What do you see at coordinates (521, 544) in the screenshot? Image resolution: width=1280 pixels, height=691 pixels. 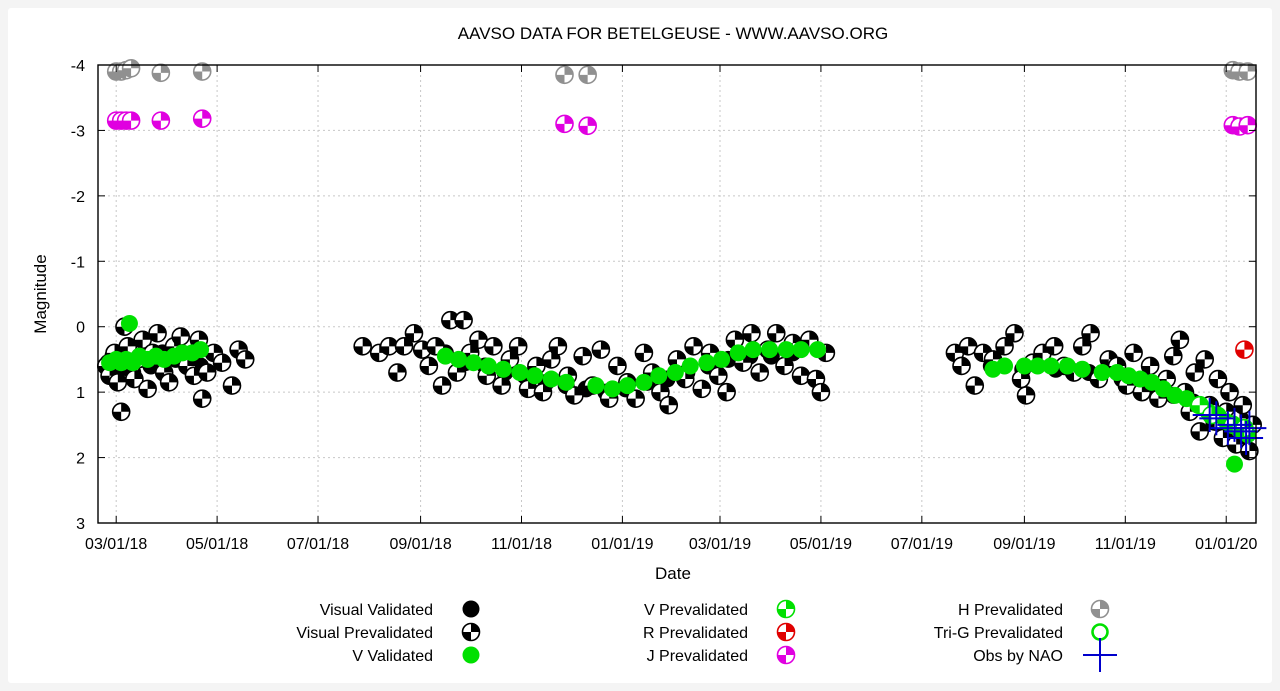 I see `x-tick-label: 11/01/18` at bounding box center [521, 544].